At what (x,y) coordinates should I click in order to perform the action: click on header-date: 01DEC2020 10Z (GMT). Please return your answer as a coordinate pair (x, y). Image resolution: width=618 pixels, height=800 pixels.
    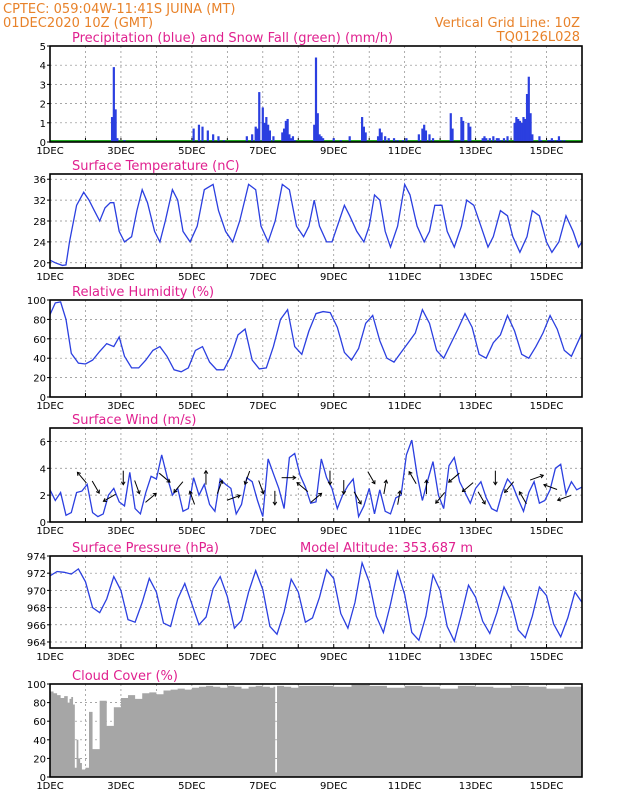
    Looking at the image, I should click on (78, 23).